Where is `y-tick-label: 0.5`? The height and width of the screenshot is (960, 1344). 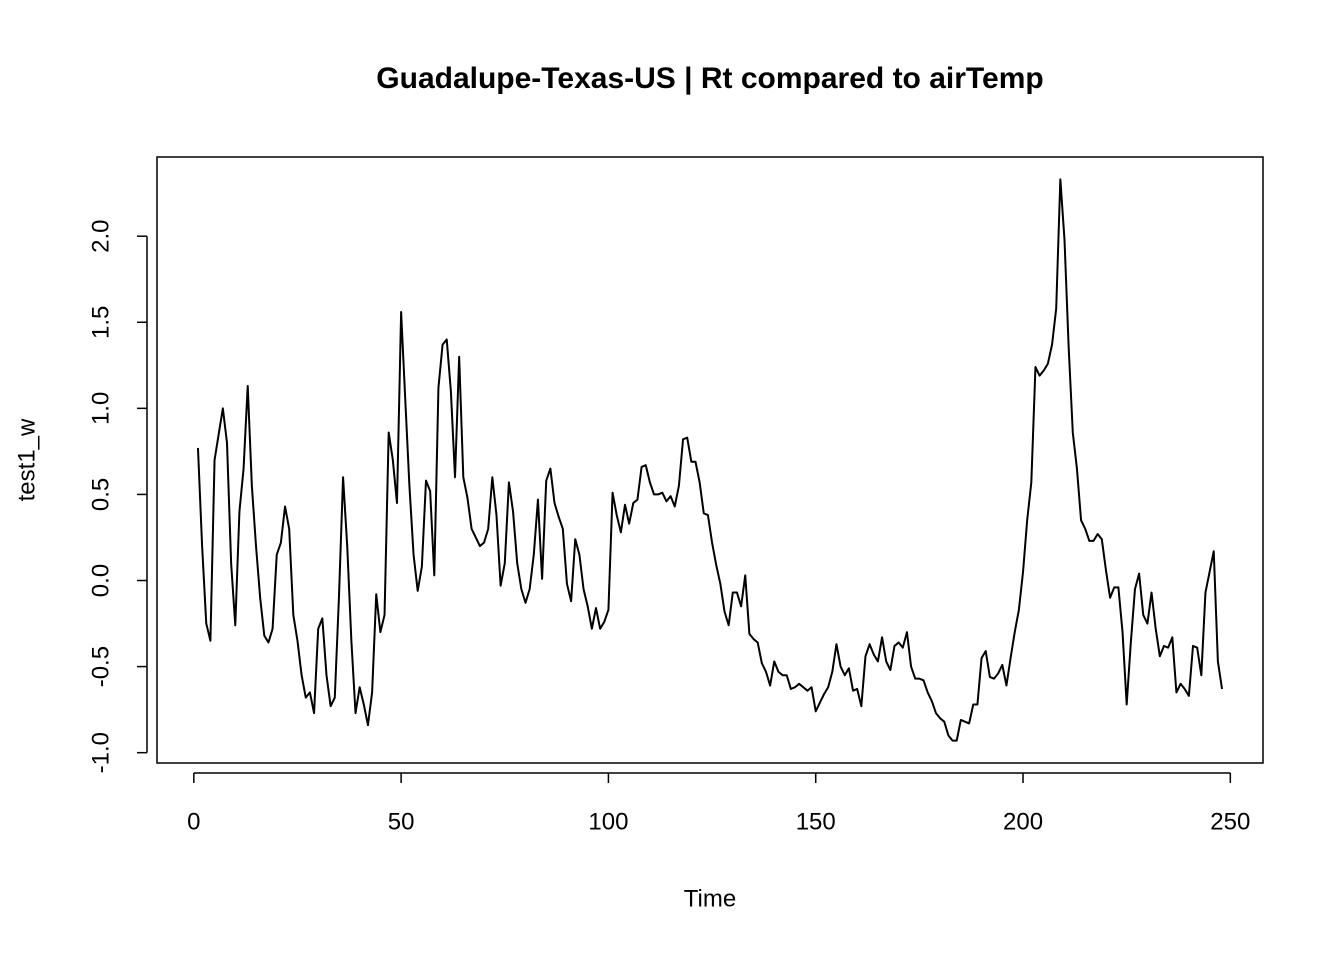 y-tick-label: 0.5 is located at coordinates (100, 494).